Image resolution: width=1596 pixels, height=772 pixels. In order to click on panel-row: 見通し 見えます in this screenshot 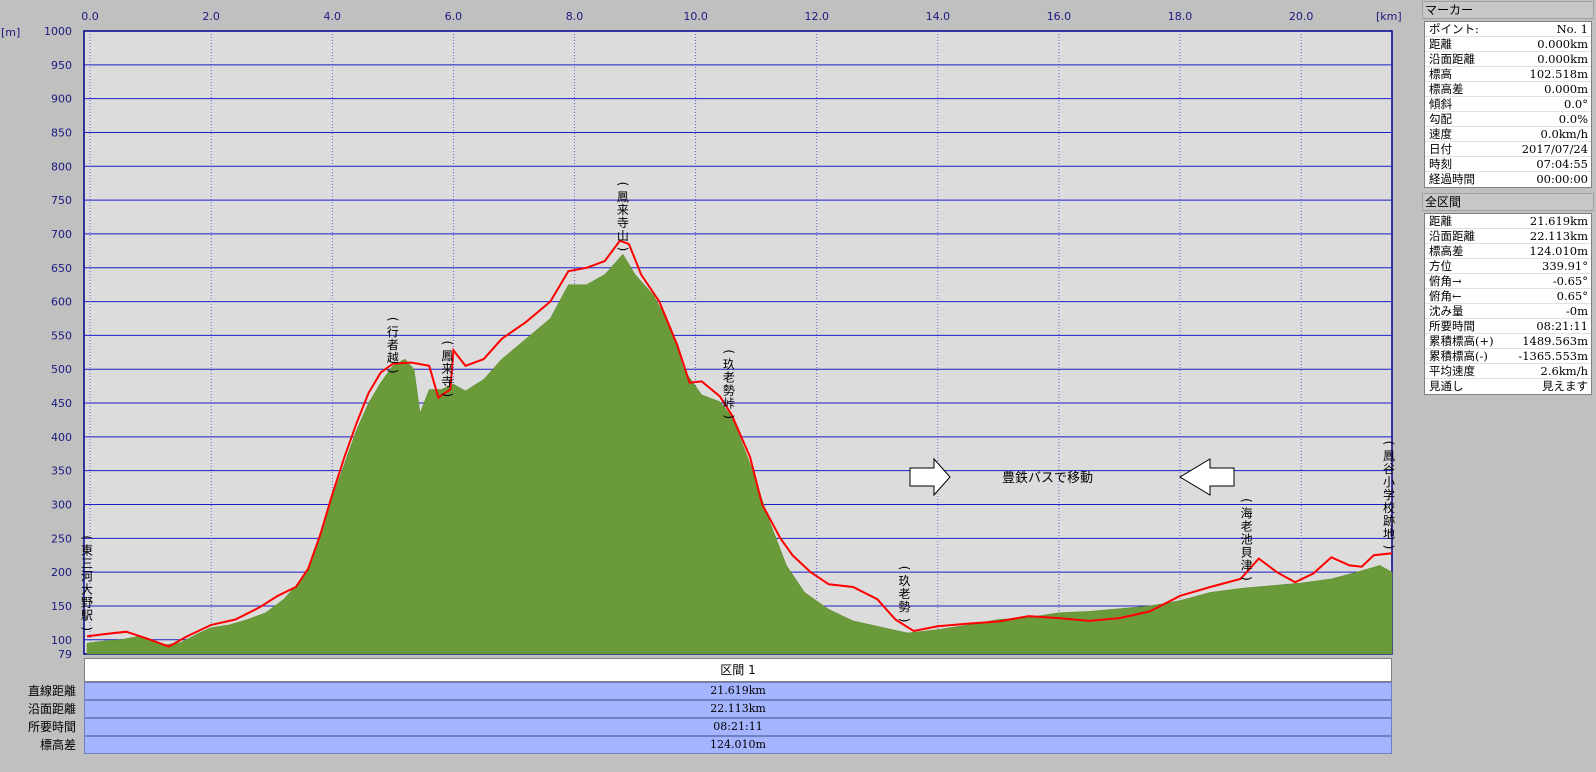, I will do `click(1508, 386)`.